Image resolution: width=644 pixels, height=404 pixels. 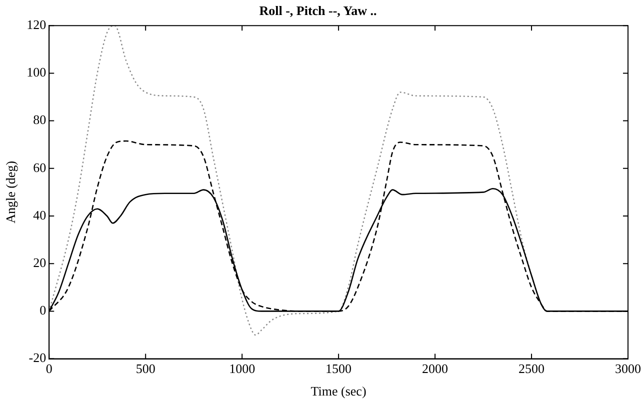 I want to click on y-tick-label: 0, so click(x=43, y=310).